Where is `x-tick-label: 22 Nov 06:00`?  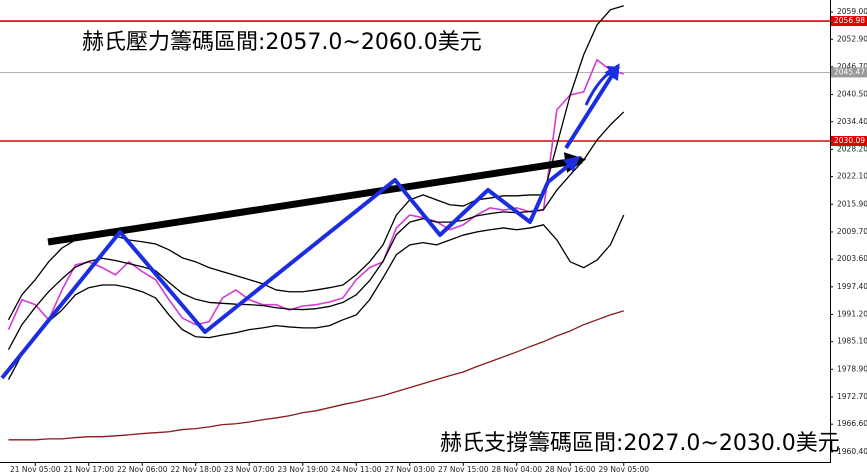 x-tick-label: 22 Nov 06:00 is located at coordinates (142, 469).